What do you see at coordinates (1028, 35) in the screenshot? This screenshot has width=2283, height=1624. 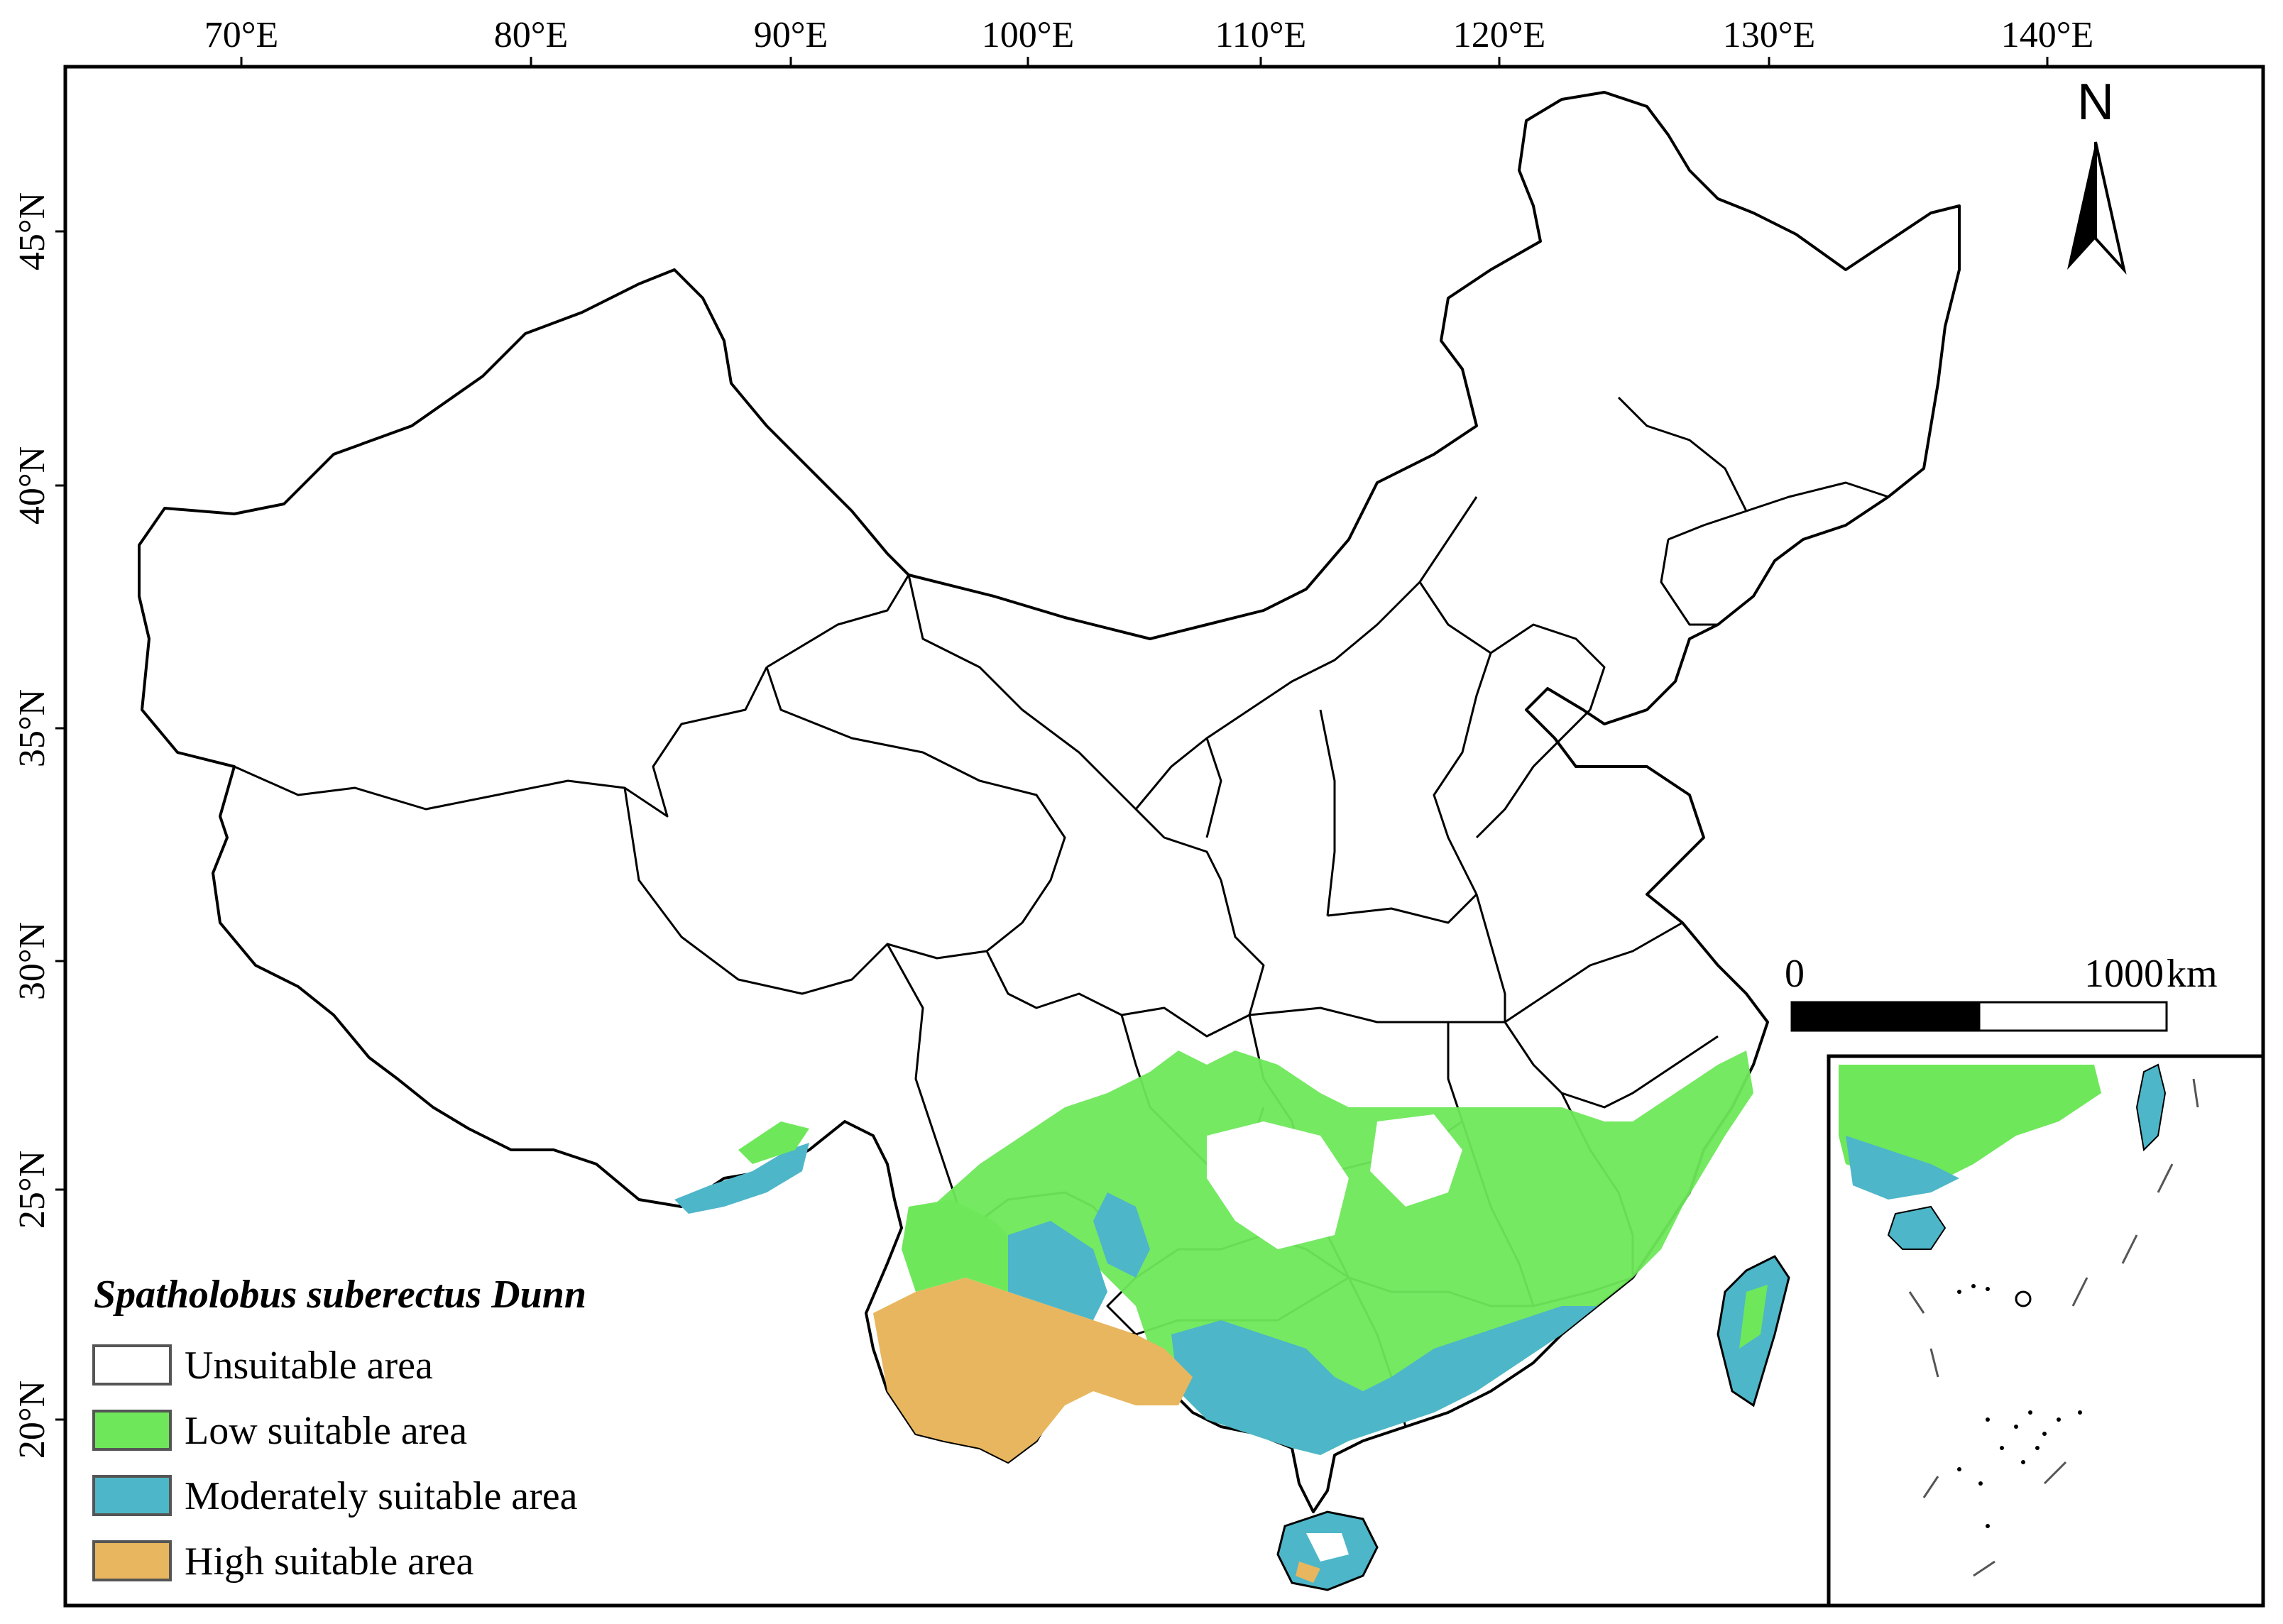 I see `lon-label: 100°E` at bounding box center [1028, 35].